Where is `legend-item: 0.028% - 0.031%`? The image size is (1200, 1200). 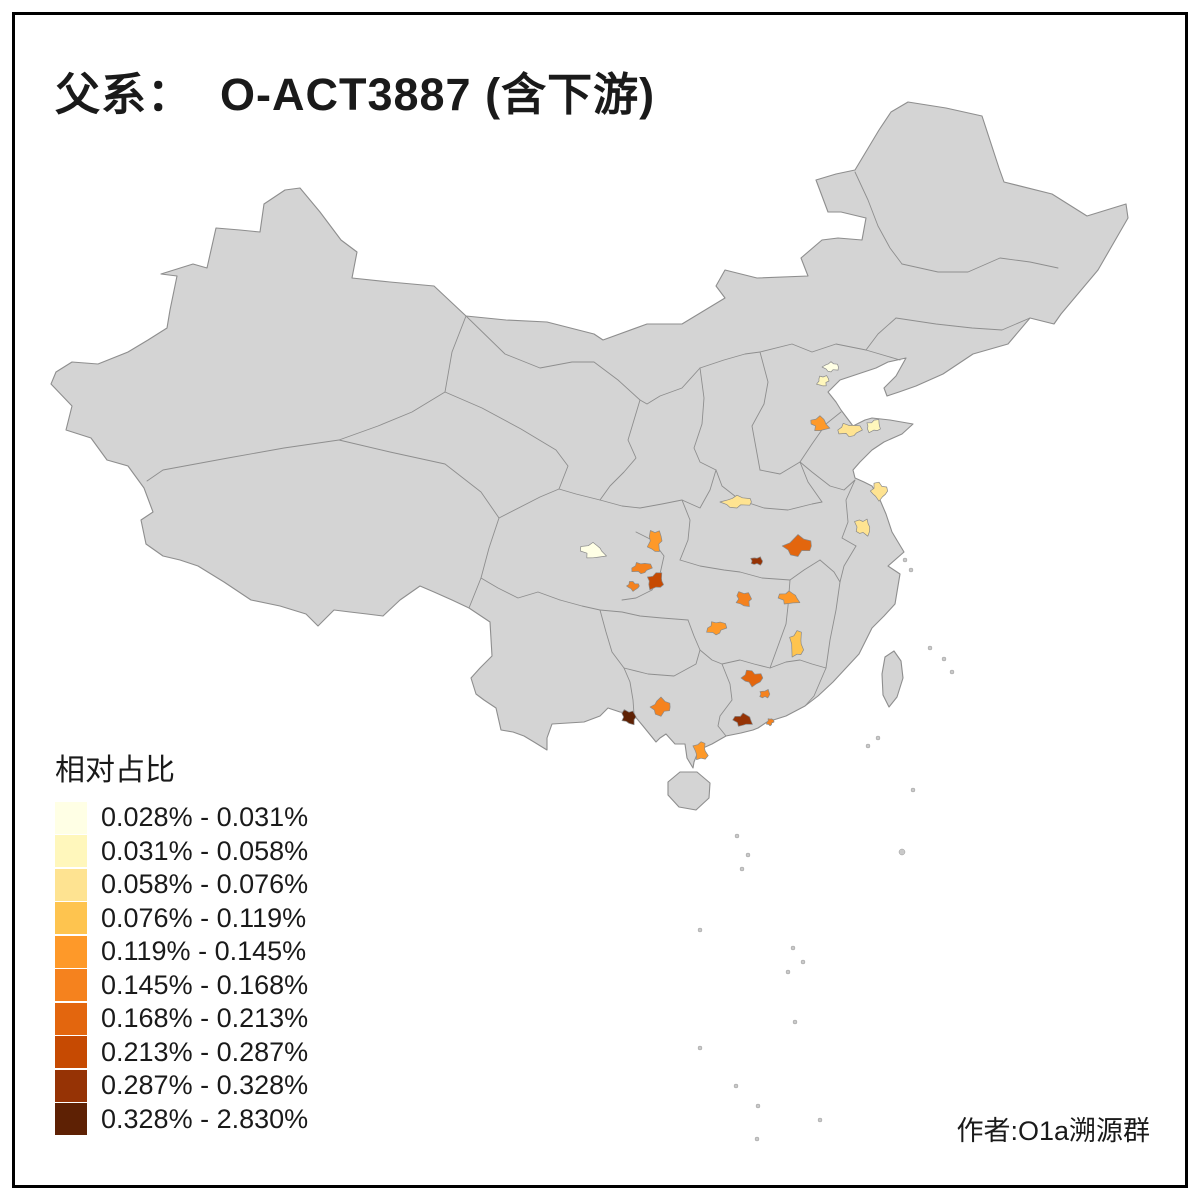 legend-item: 0.028% - 0.031% is located at coordinates (181, 818).